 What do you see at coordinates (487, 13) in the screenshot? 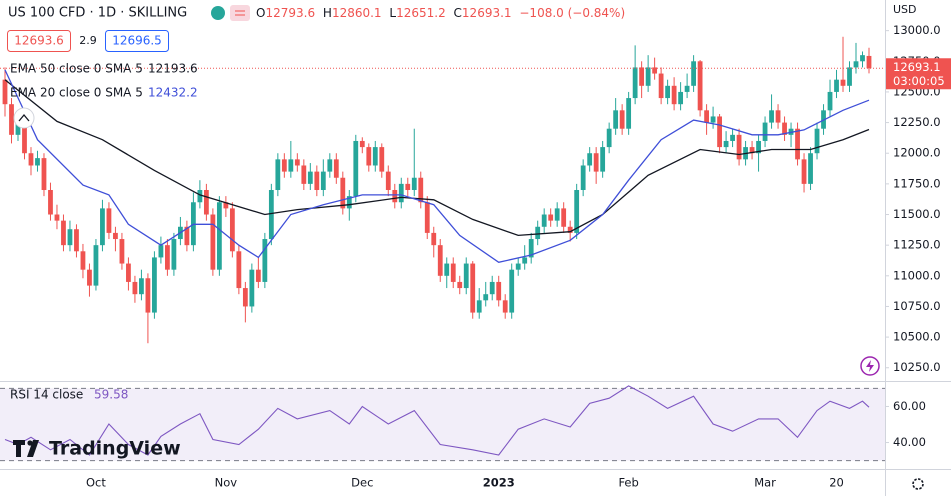
I see `ohlc-value: 12693.1` at bounding box center [487, 13].